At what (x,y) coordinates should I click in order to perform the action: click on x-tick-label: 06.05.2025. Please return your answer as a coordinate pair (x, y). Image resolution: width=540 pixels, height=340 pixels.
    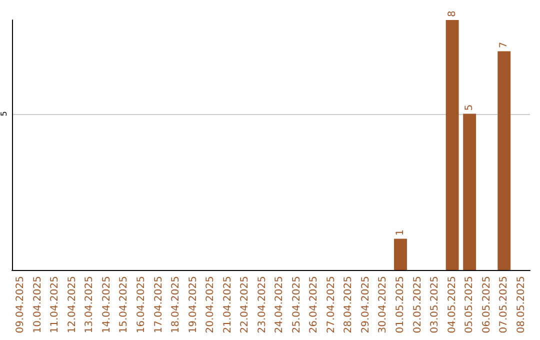
    Looking at the image, I should click on (486, 305).